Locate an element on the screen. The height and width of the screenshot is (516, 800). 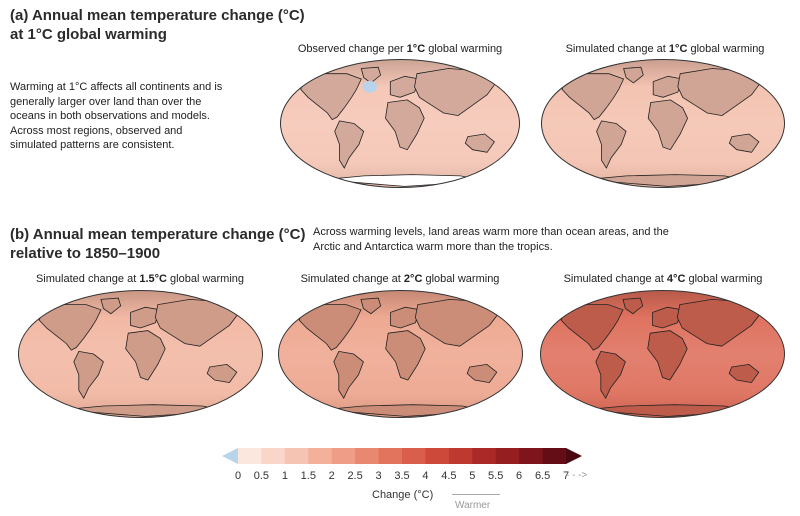
colorbar-tick-label: 6 is located at coordinates (519, 476).